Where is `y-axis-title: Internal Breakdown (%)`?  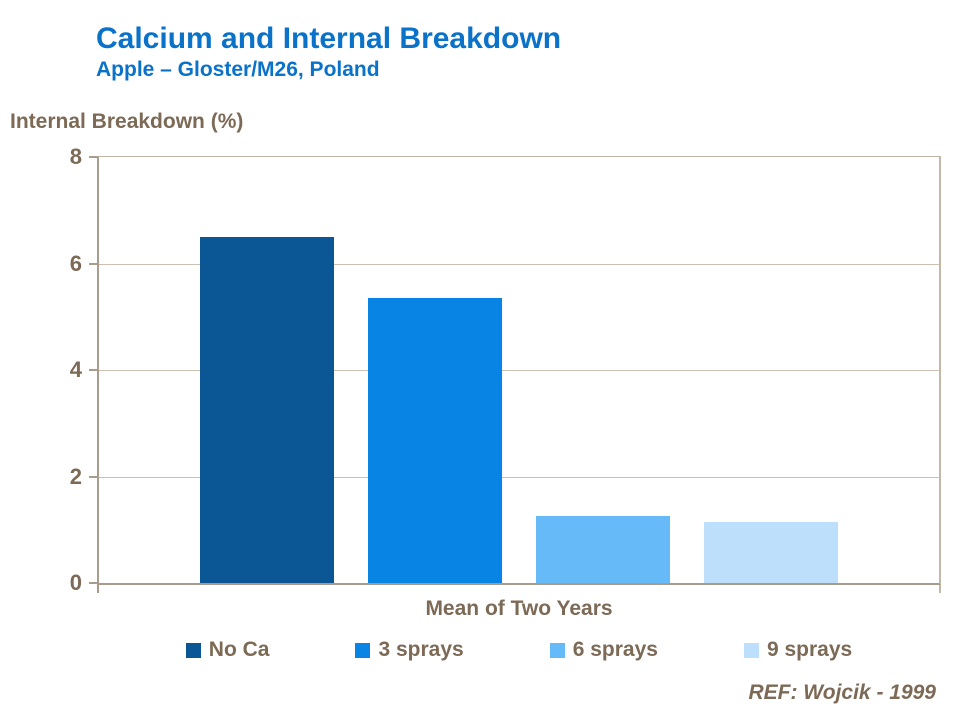 y-axis-title: Internal Breakdown (%) is located at coordinates (127, 121).